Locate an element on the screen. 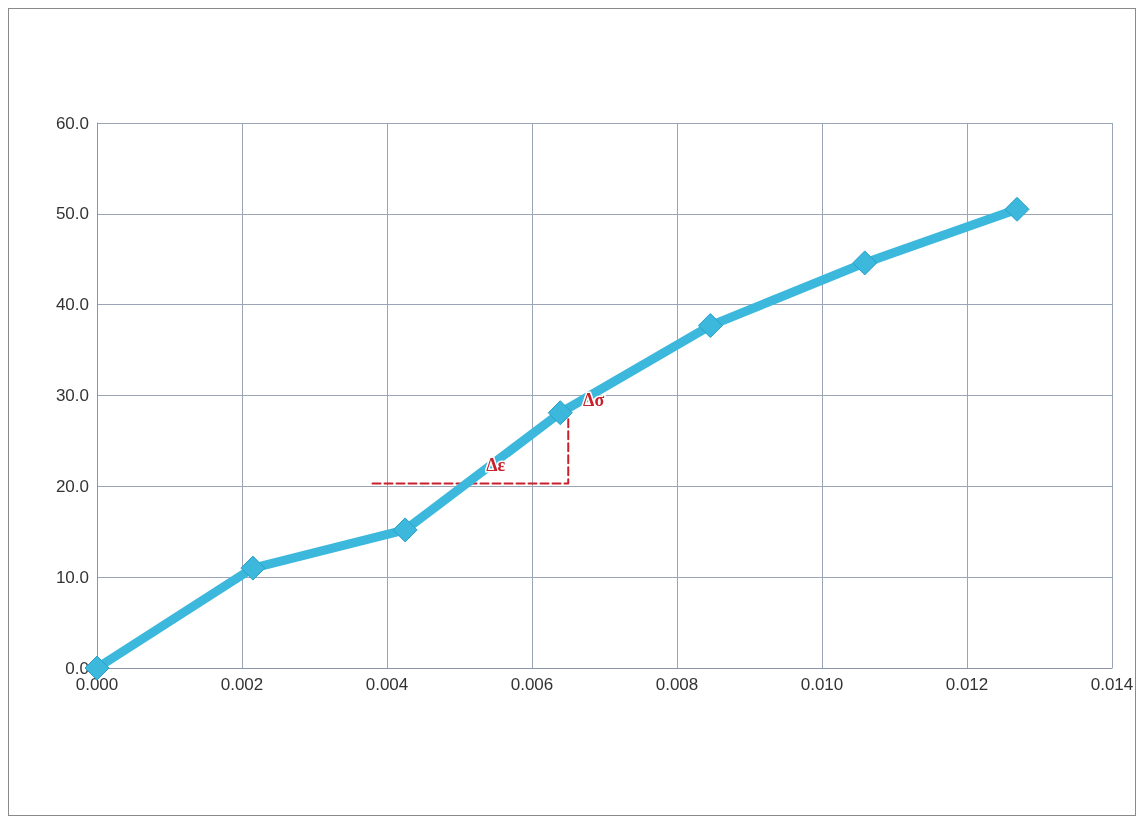  y-tick-label: 20.0 is located at coordinates (72, 486).